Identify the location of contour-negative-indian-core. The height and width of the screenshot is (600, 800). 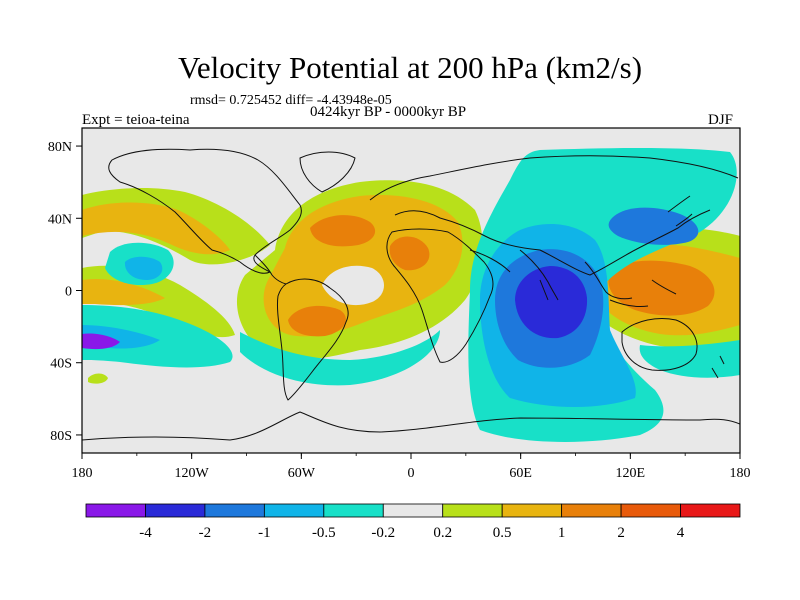
(551, 302).